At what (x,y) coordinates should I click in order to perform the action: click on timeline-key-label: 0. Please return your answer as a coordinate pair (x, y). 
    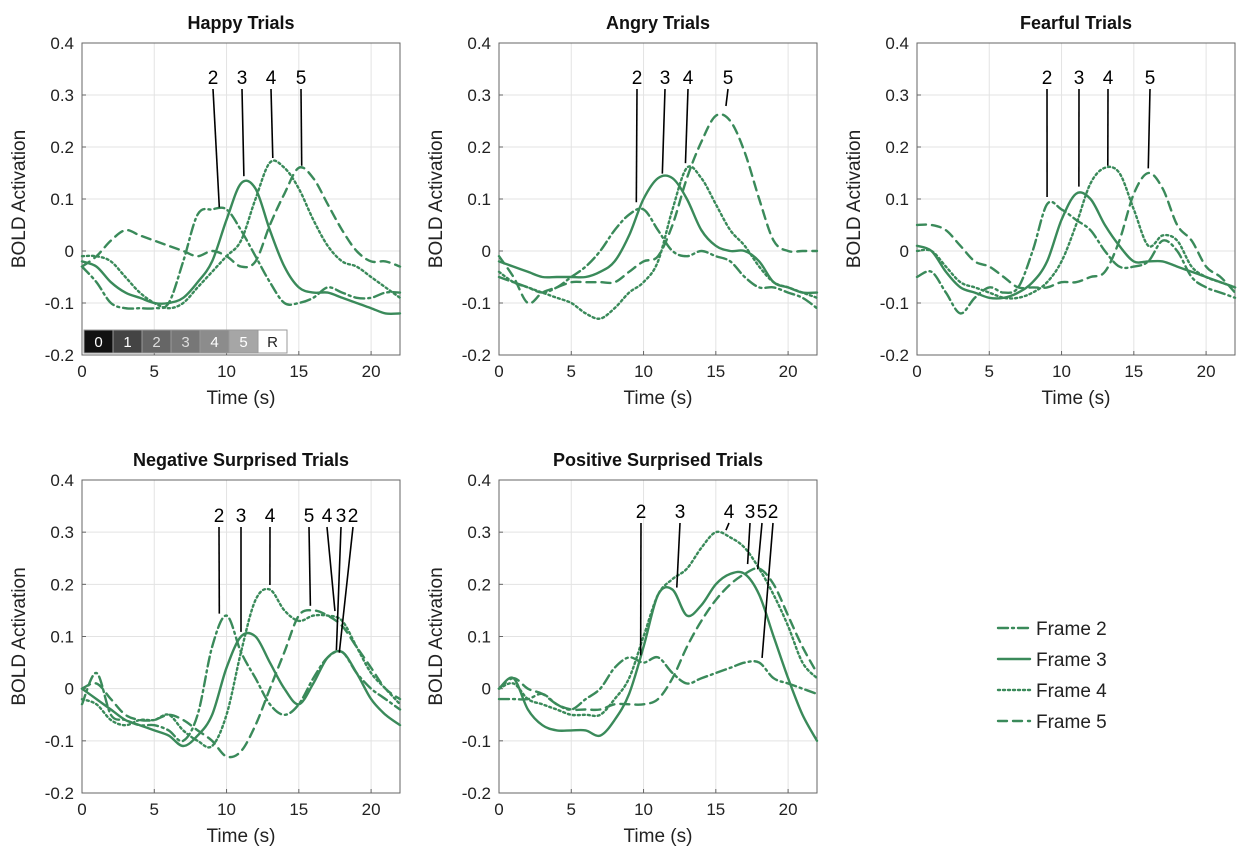
    Looking at the image, I should click on (98, 342).